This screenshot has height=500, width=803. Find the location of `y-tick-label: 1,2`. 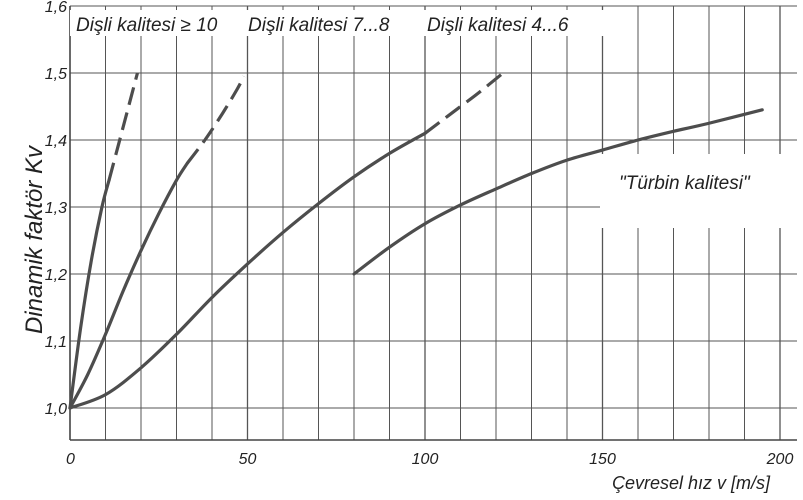

y-tick-label: 1,2 is located at coordinates (56, 275).